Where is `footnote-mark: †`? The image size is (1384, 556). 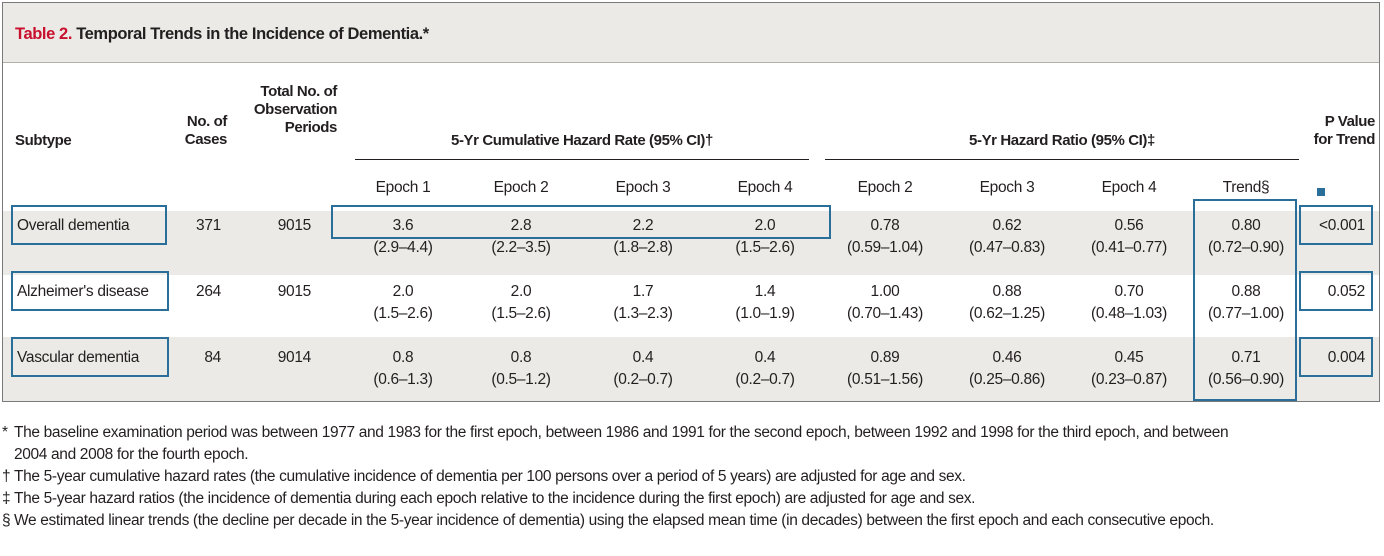
footnote-mark: † is located at coordinates (6, 476).